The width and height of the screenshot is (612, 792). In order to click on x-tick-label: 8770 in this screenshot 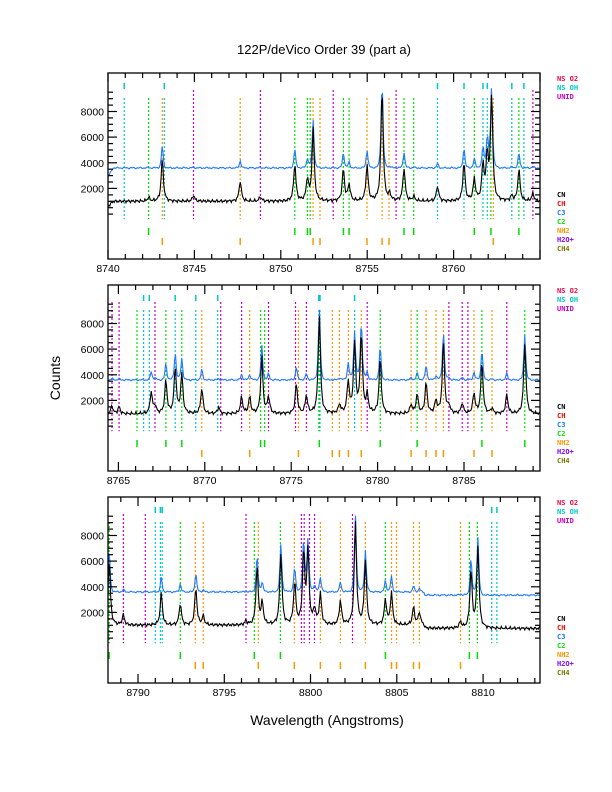, I will do `click(205, 481)`.